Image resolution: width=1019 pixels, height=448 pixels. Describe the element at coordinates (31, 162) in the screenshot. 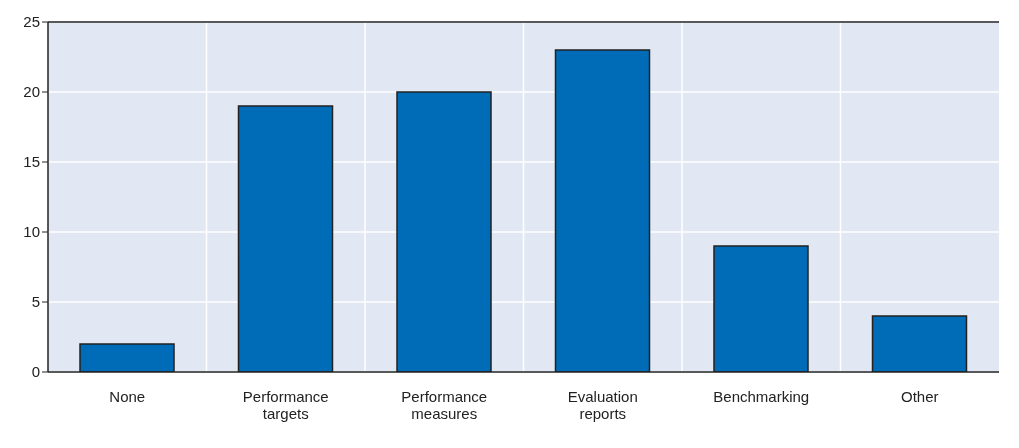

I see `y-tick-label: 15` at that location.